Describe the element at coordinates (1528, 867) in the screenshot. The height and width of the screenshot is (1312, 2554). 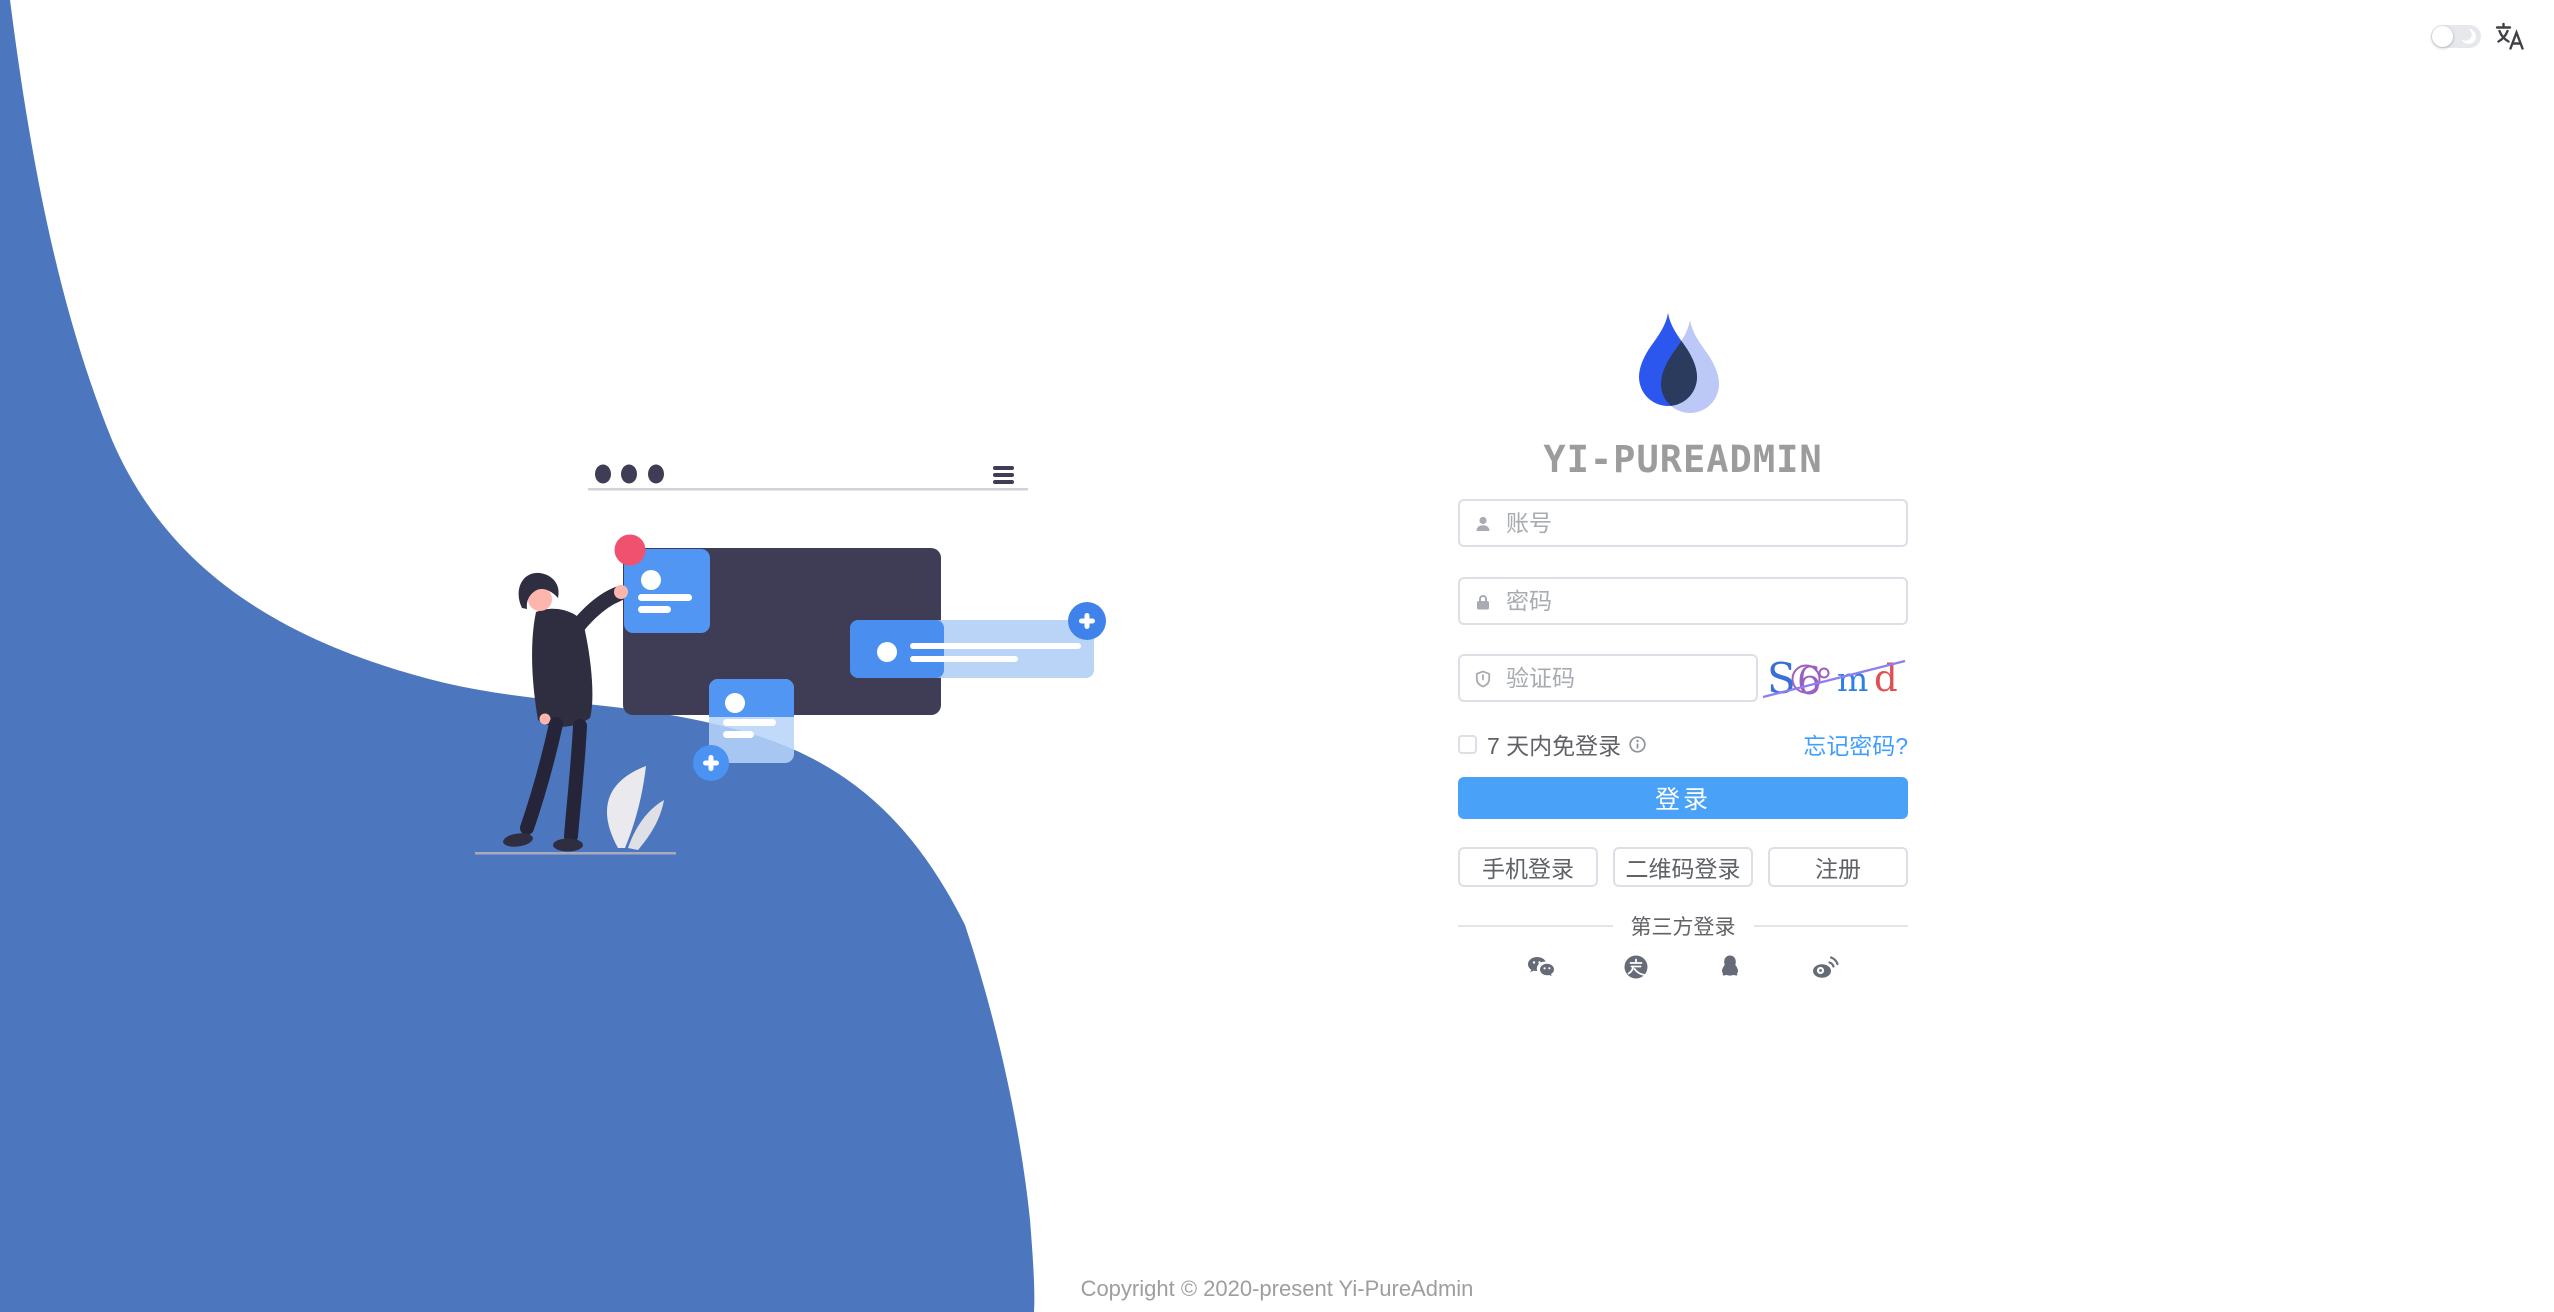
I see `phone-login-button: 手机登录` at that location.